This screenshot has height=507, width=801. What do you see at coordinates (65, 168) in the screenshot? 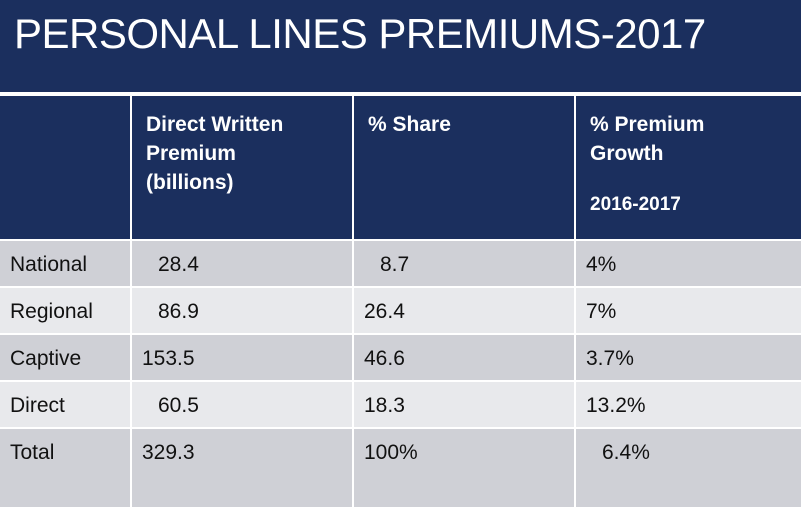
I see `header-category` at bounding box center [65, 168].